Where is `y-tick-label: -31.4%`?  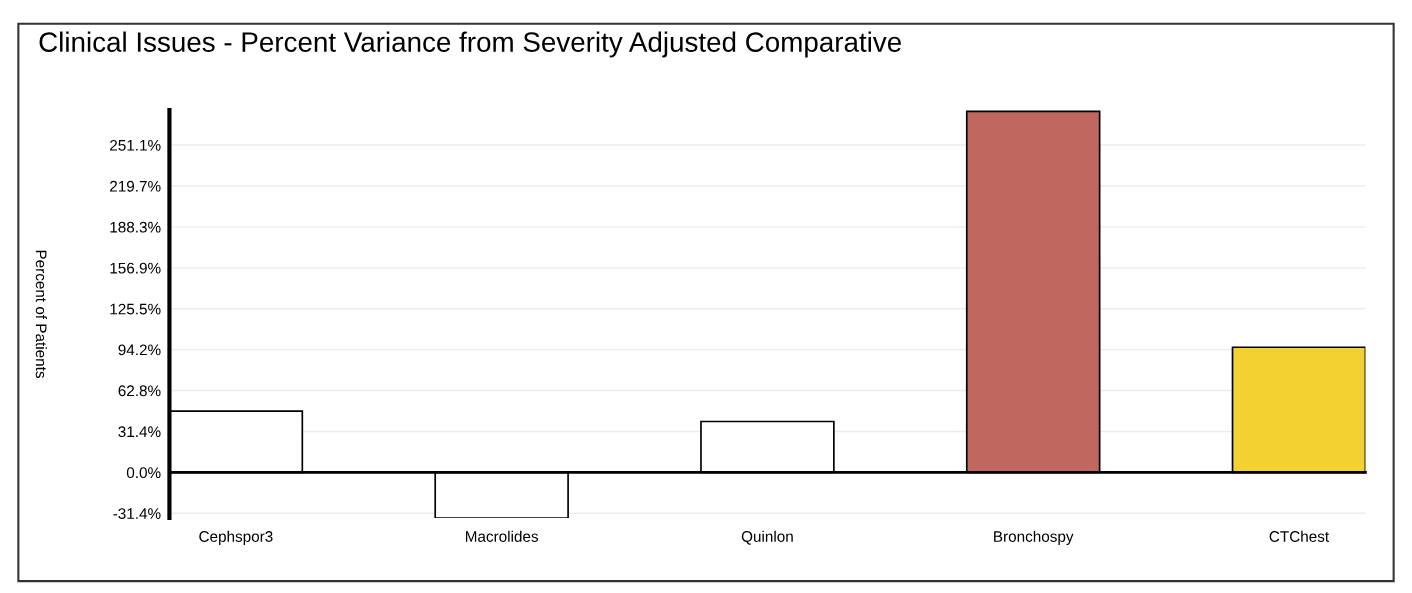
y-tick-label: -31.4% is located at coordinates (137, 513).